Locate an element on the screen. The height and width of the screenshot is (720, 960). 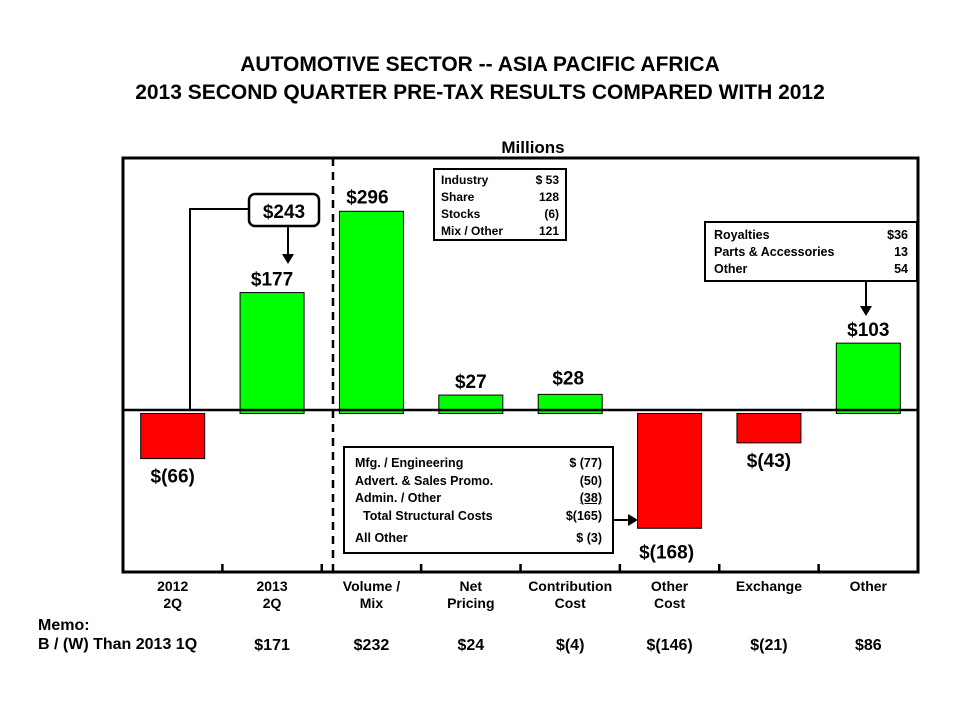
x-tick-label-5: Other Cost is located at coordinates (669, 594).